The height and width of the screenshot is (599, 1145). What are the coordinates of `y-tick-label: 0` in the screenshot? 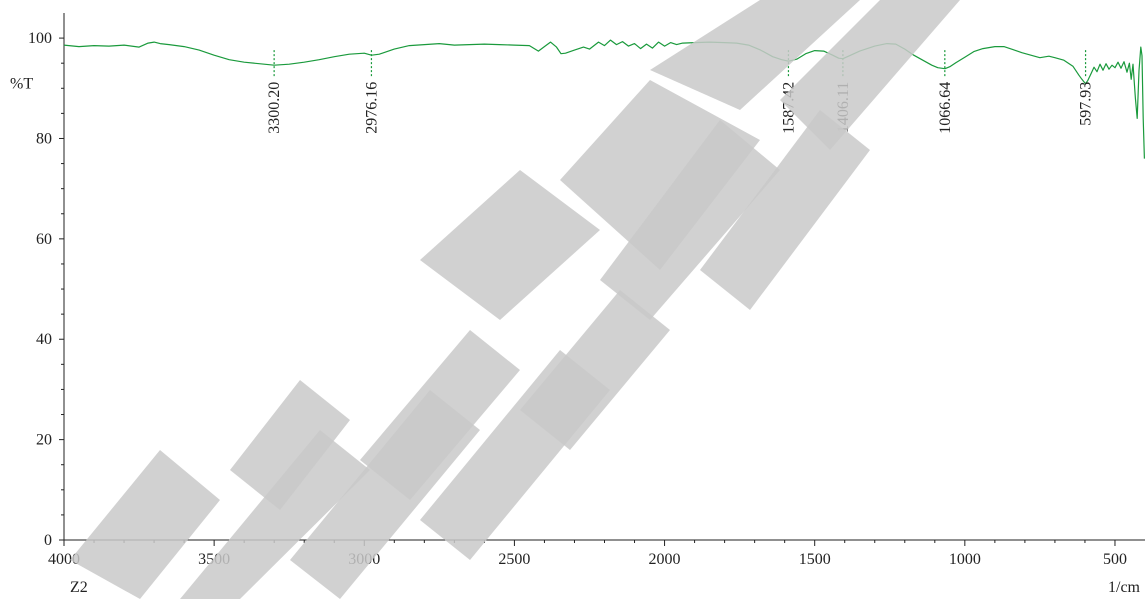 It's located at (48, 540).